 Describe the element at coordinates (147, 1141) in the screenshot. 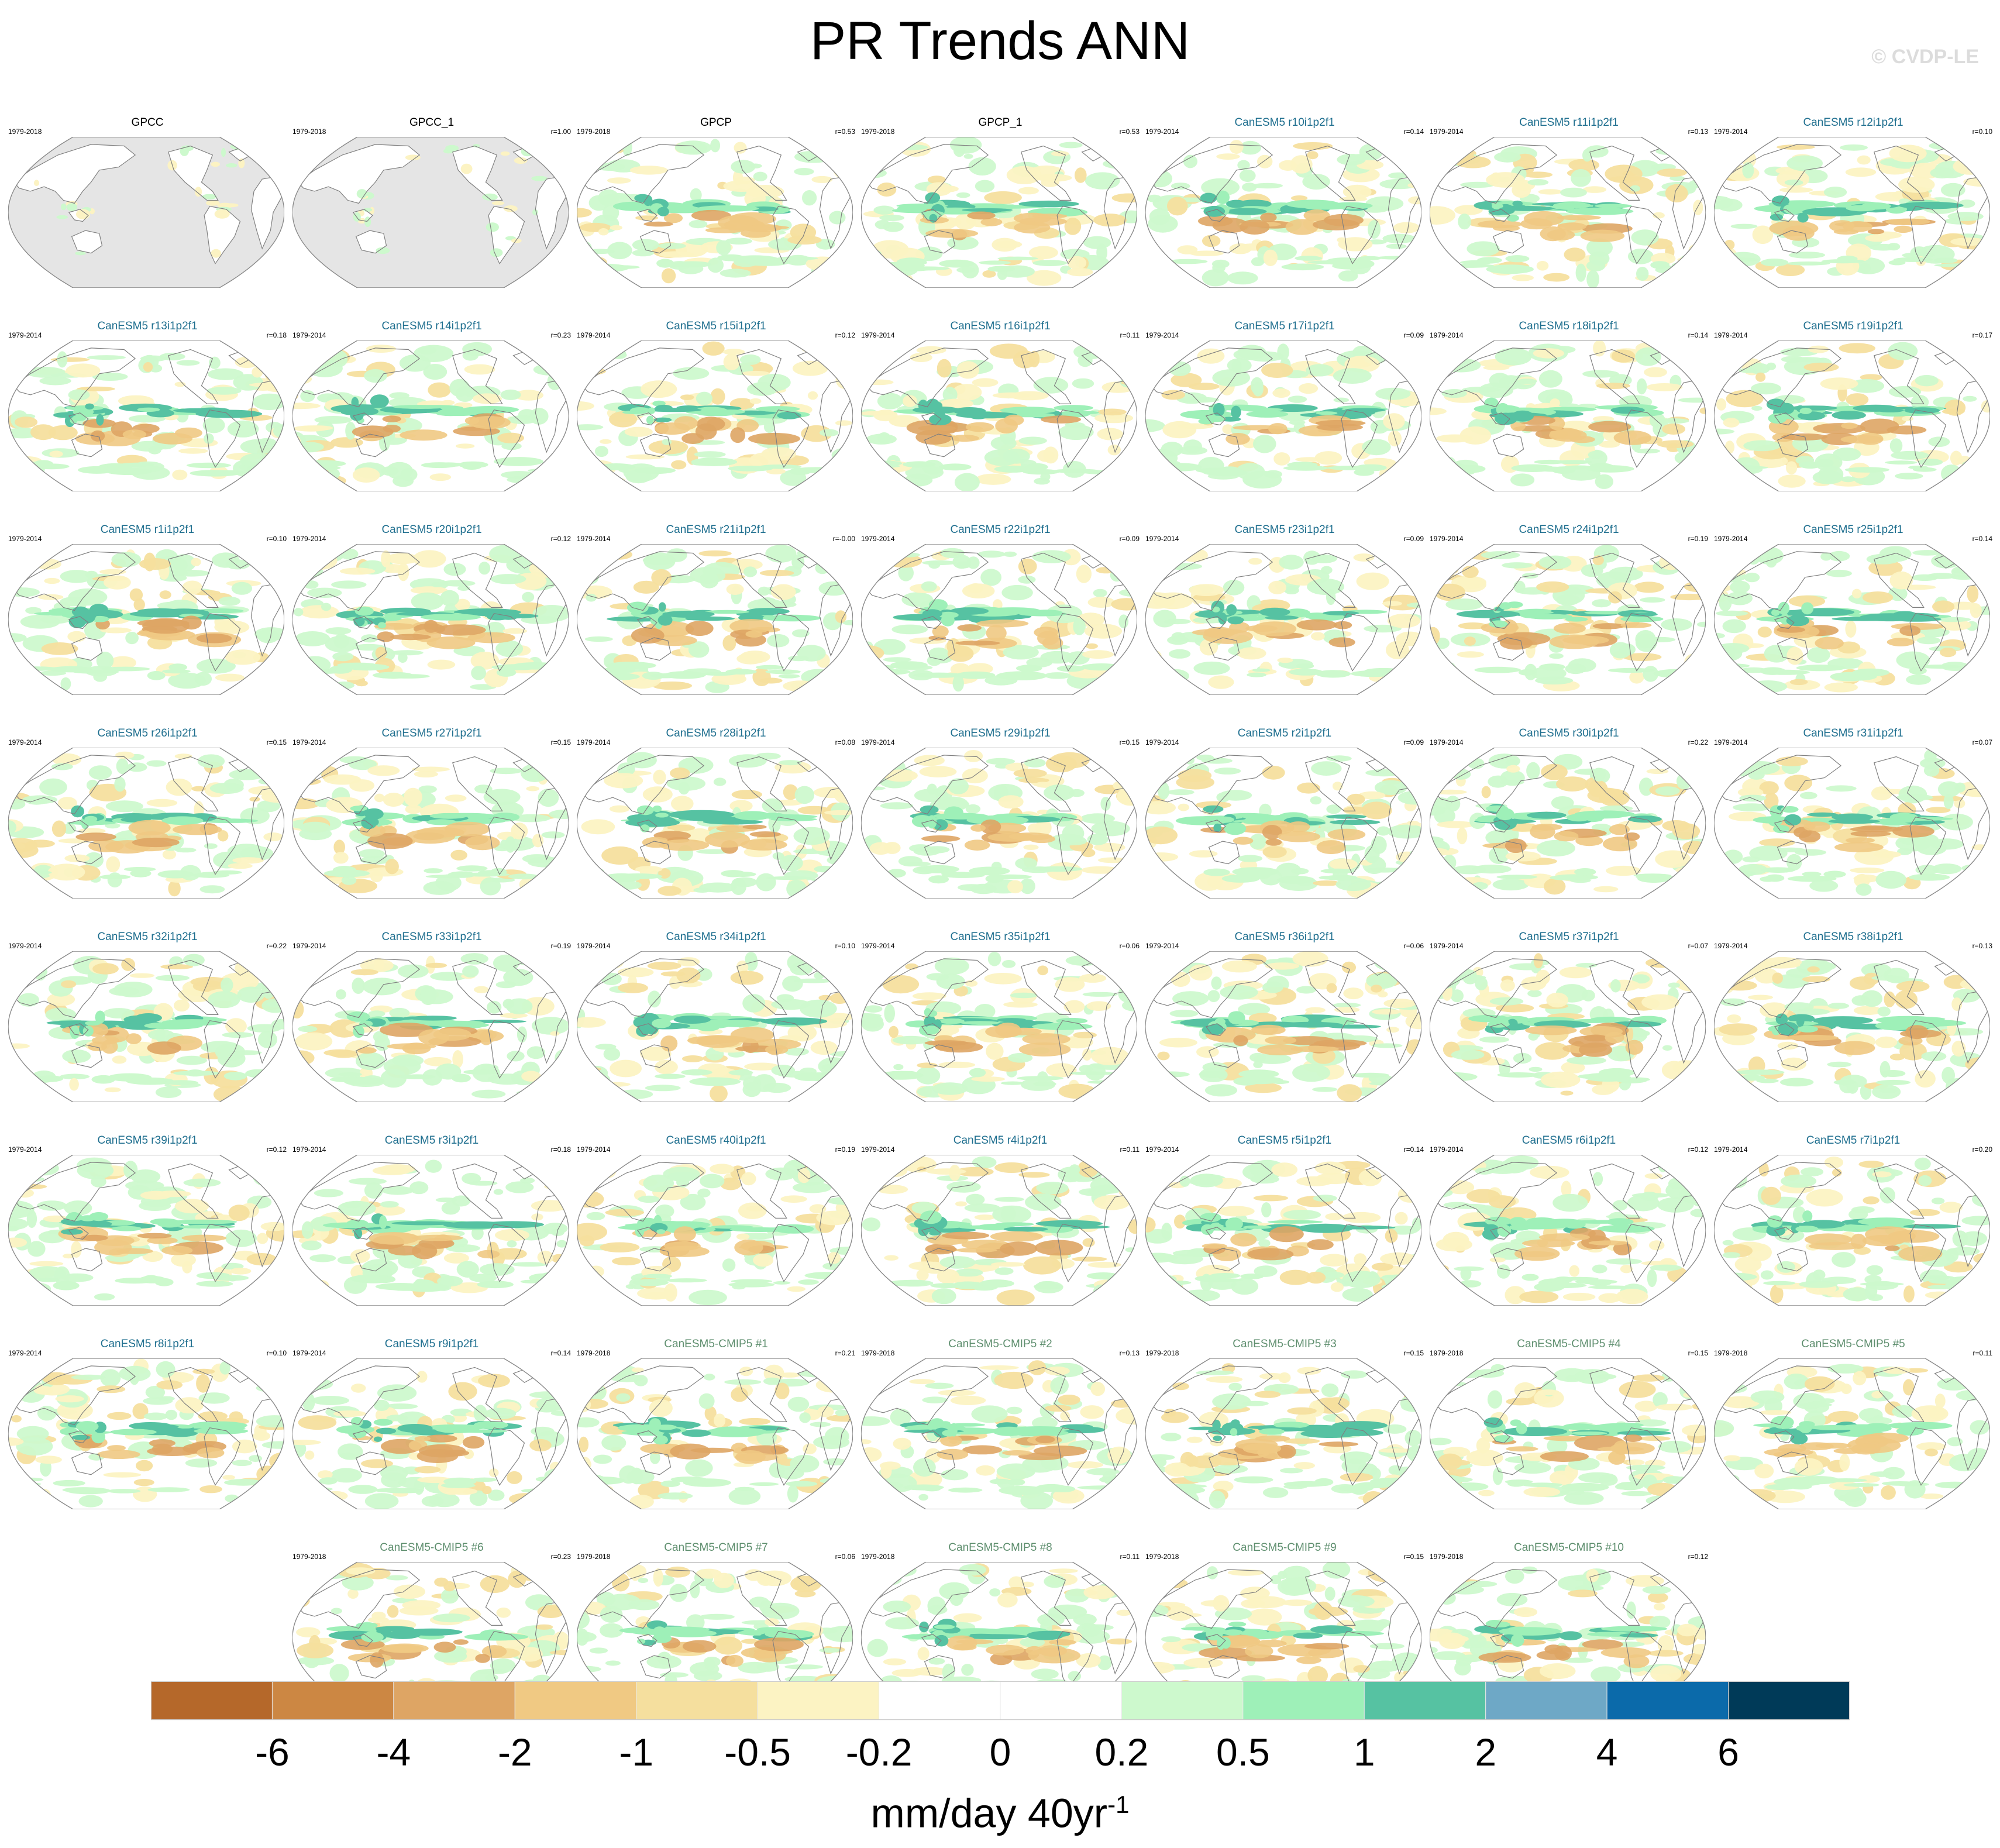

I see `panel-title: CanESM5 r39i1p2f1` at that location.